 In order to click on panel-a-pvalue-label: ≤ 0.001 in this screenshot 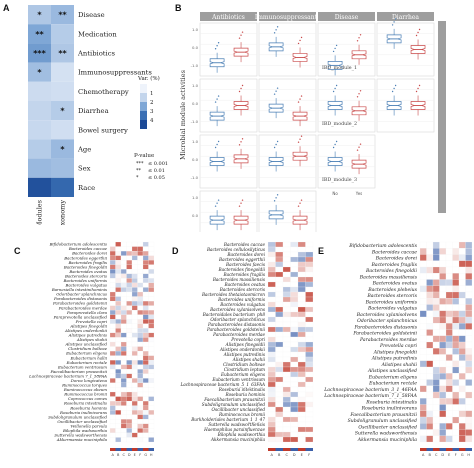, I will do `click(158, 164)`.